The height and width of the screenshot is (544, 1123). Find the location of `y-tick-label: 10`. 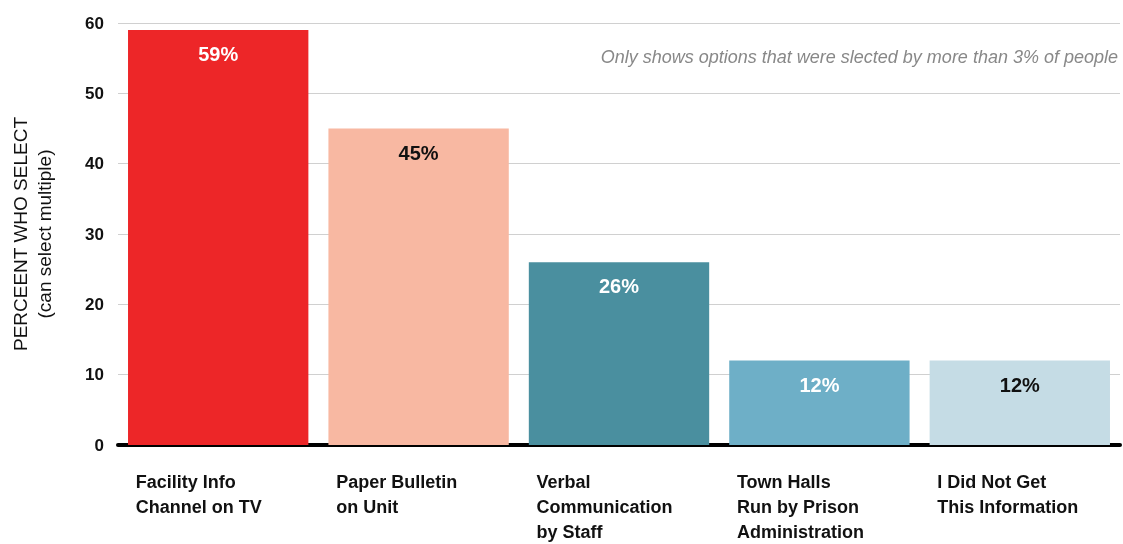

y-tick-label: 10 is located at coordinates (94, 375).